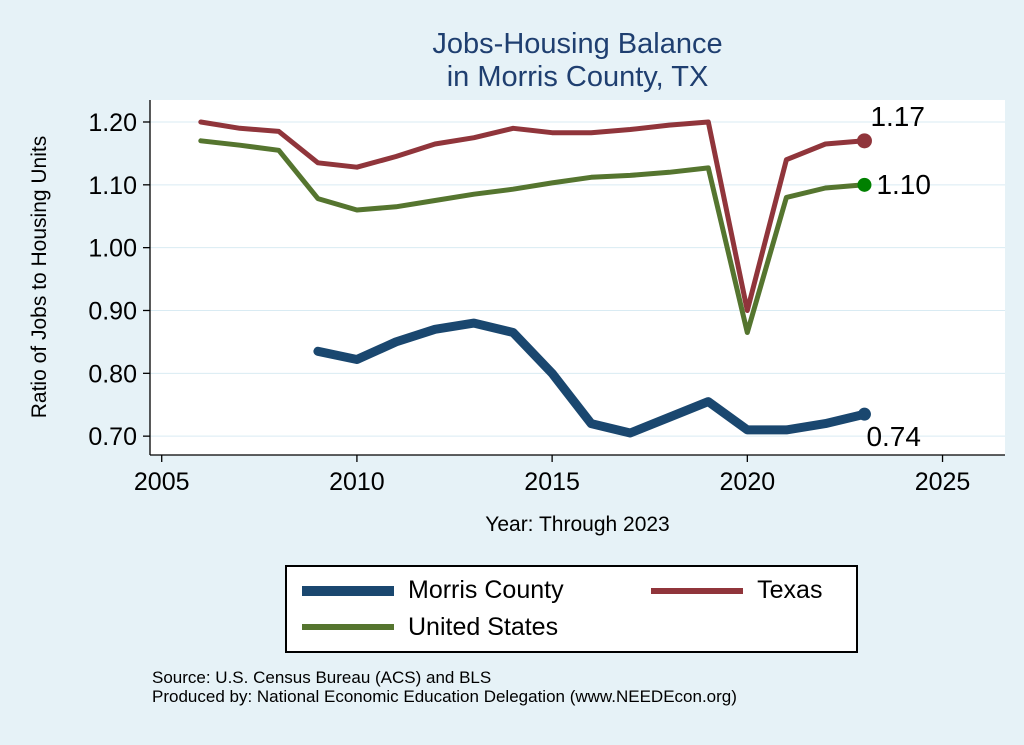 The width and height of the screenshot is (1024, 745). Describe the element at coordinates (322, 677) in the screenshot. I see `source-note: Source: U.S. Census Bureau (ACS) and BLS` at that location.